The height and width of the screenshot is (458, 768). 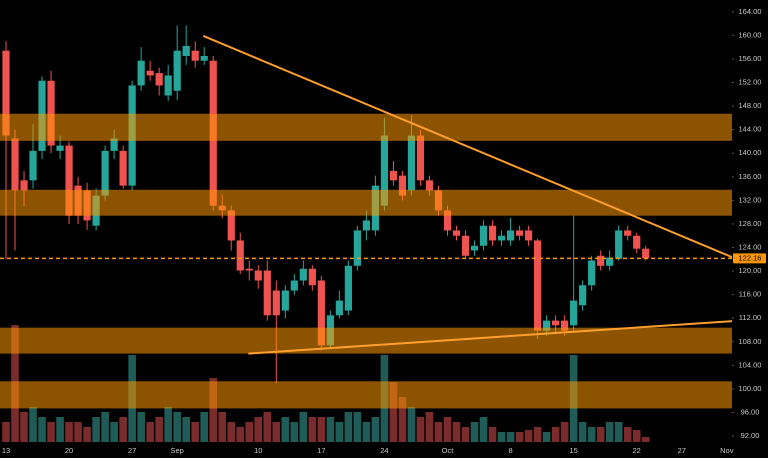 What do you see at coordinates (321, 450) in the screenshot?
I see `x-tick-label: 17` at bounding box center [321, 450].